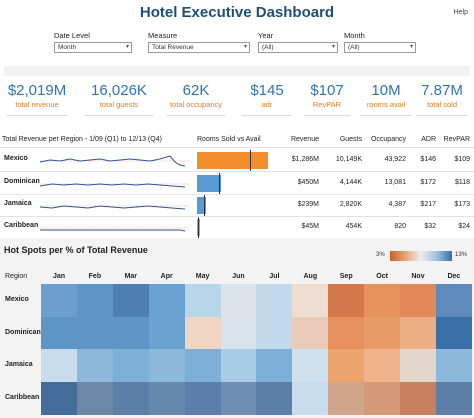 The width and height of the screenshot is (474, 418). I want to click on filter-measure: Measure Total Revenue ▾, so click(199, 42).